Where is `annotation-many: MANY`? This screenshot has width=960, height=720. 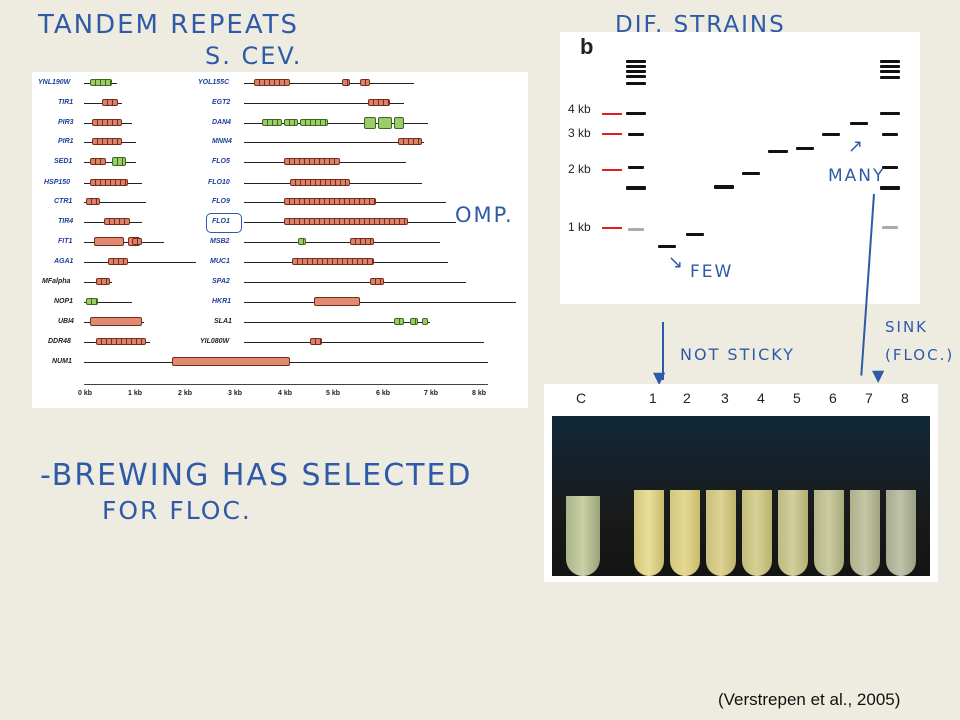
annotation-many: MANY is located at coordinates (857, 176).